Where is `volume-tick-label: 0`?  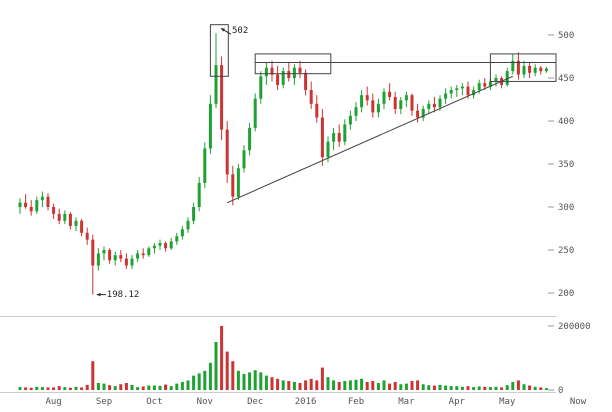
volume-tick-label: 0 is located at coordinates (560, 391).